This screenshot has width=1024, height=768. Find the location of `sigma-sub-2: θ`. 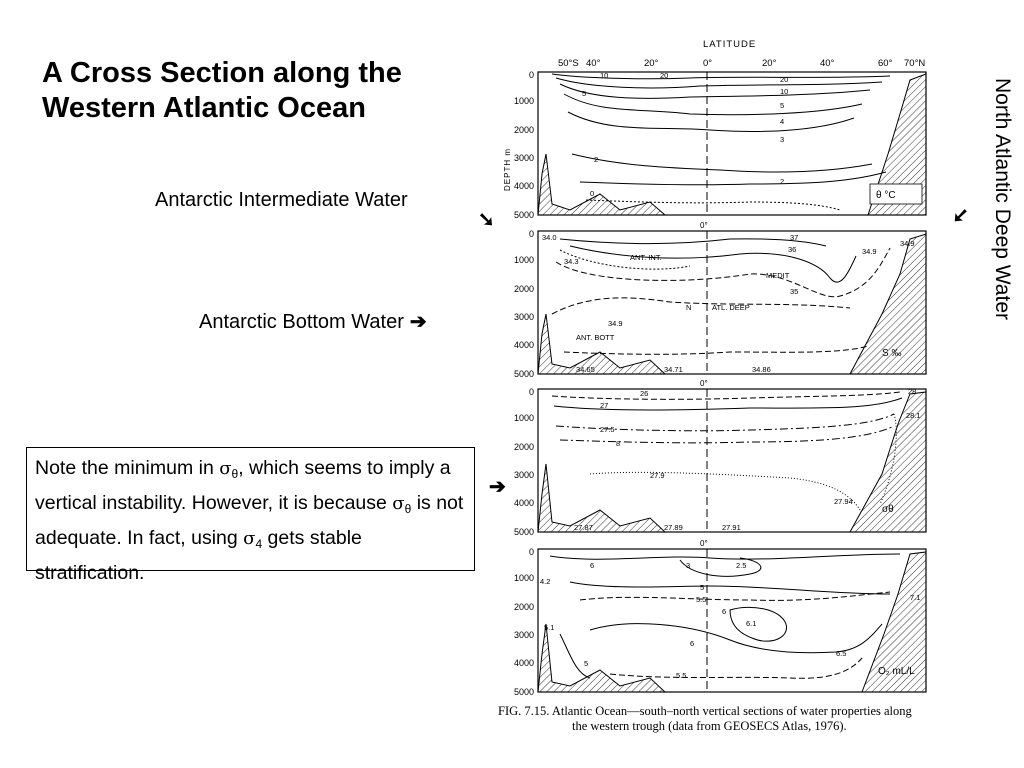

sigma-sub-2: θ is located at coordinates (408, 509).